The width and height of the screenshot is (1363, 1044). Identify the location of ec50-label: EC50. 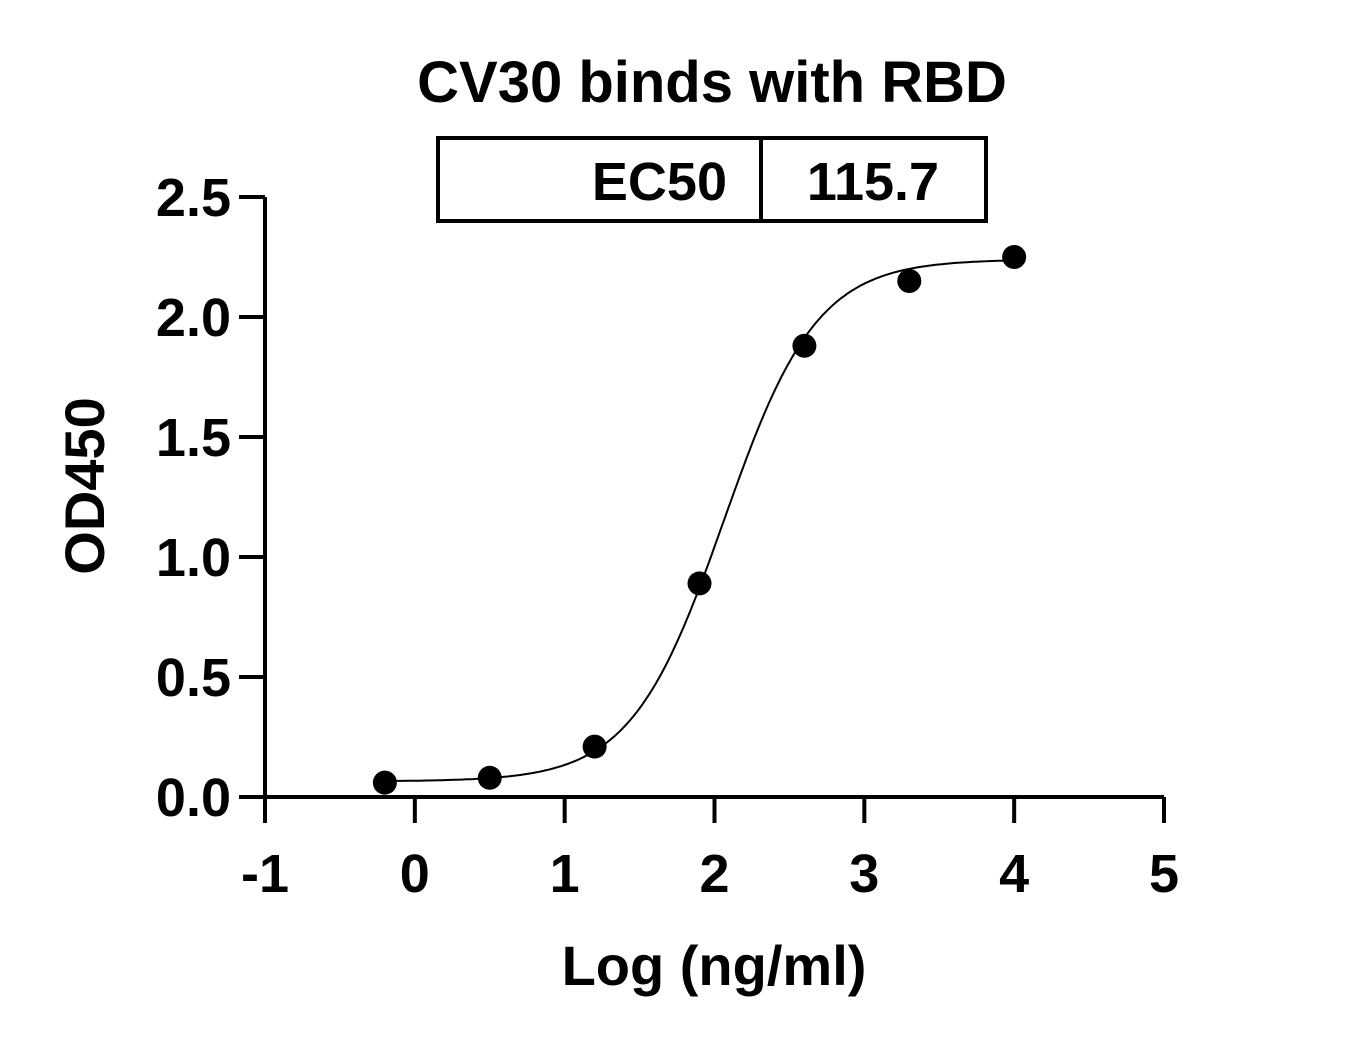
(659, 182).